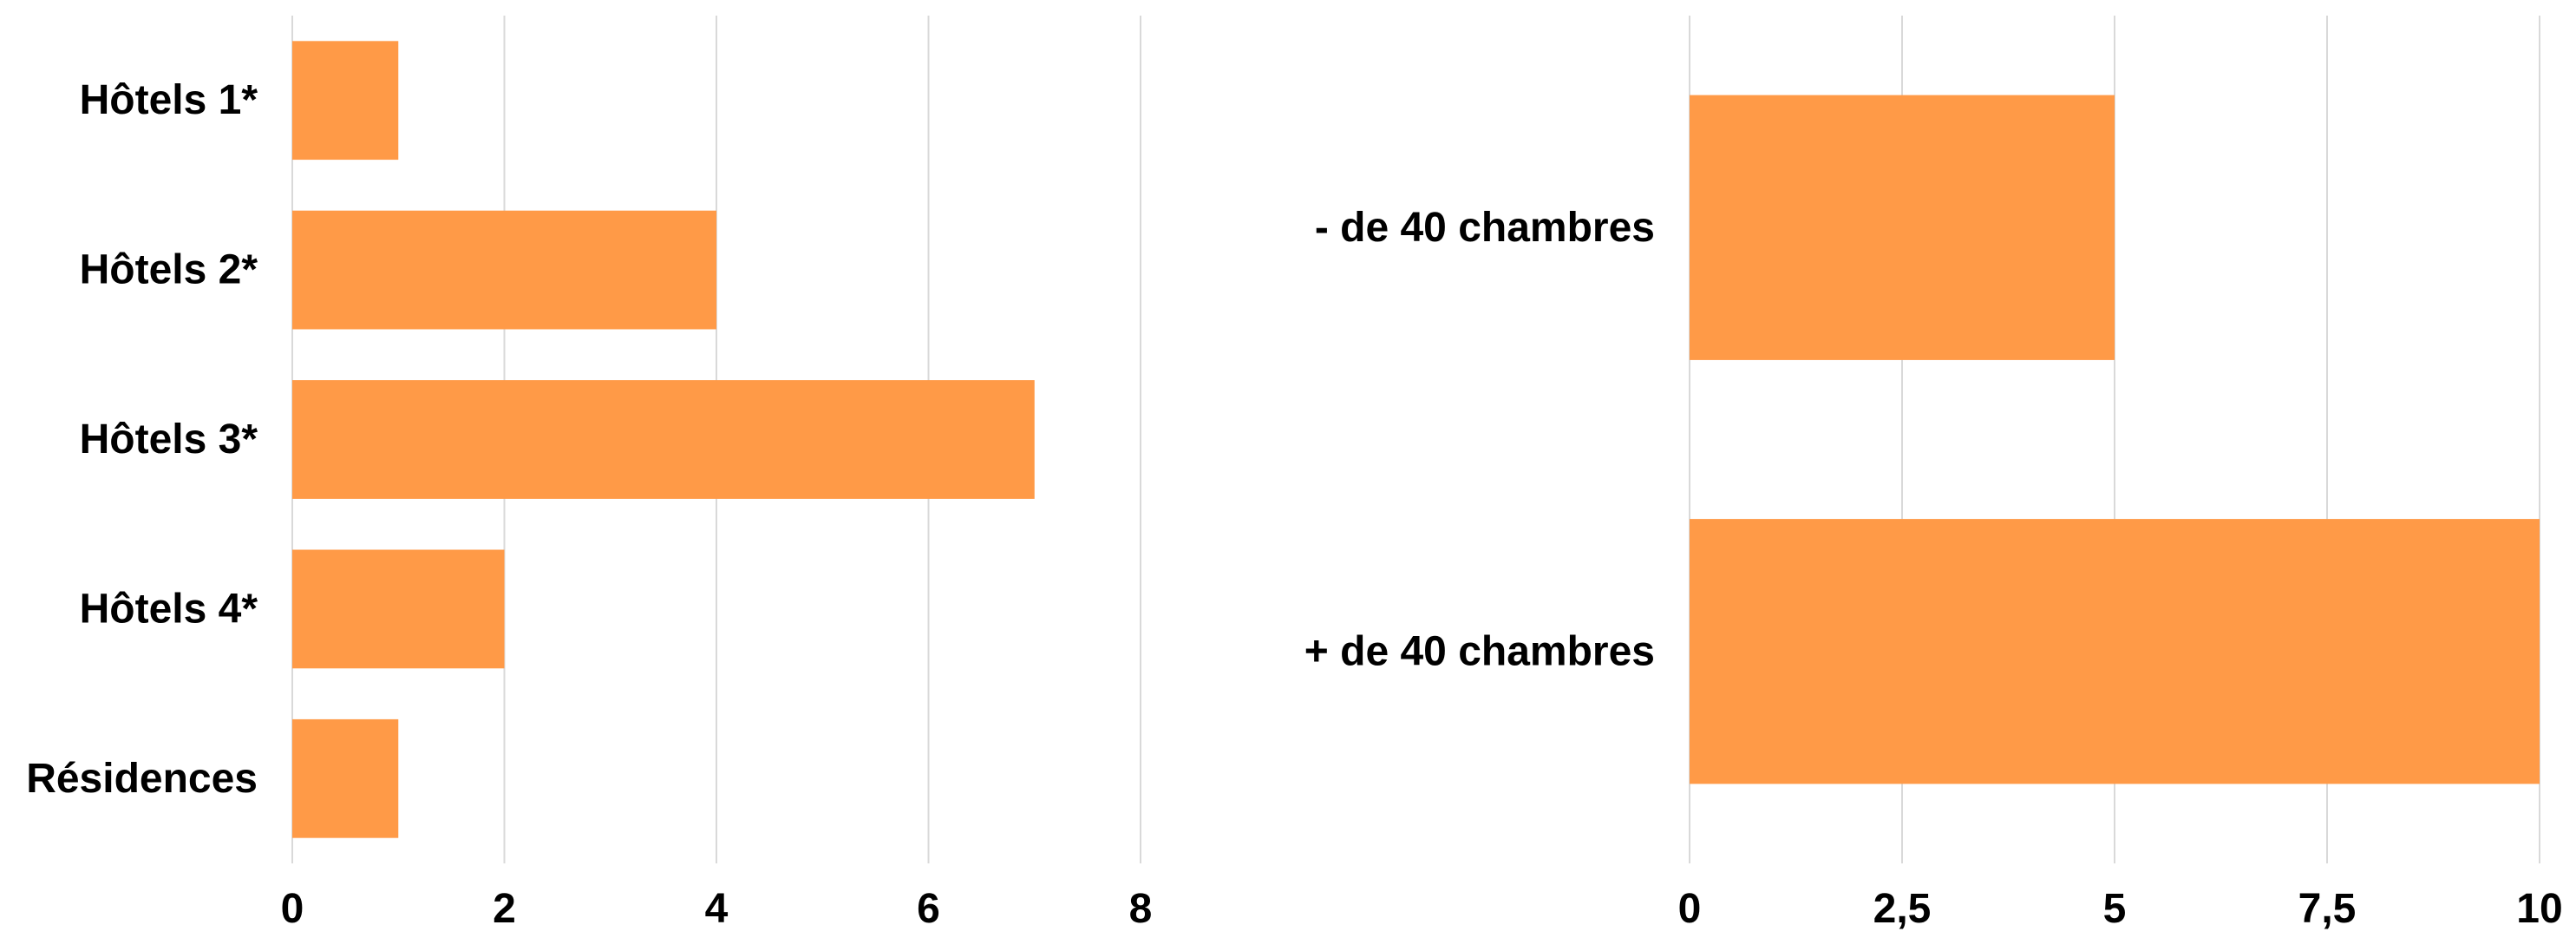  I want to click on category-label: - de 40 chambres, so click(1485, 228).